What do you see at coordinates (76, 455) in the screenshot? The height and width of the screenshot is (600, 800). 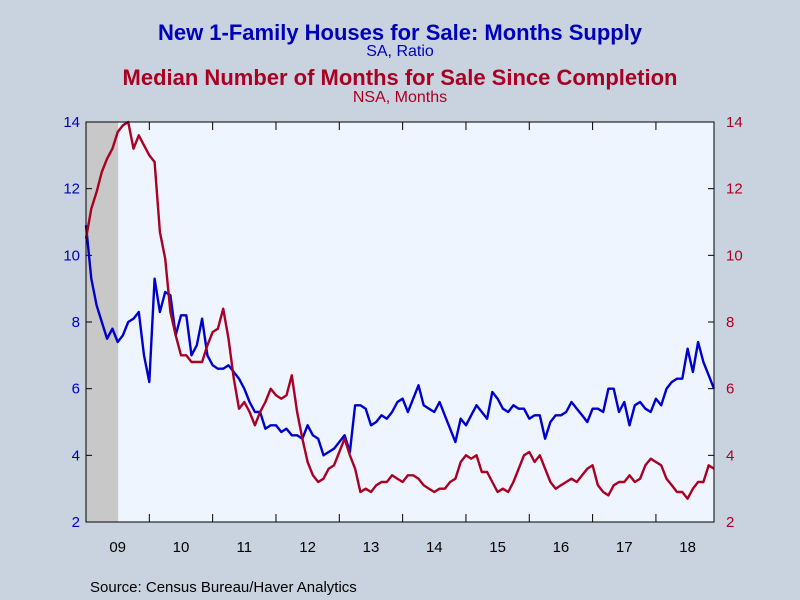 I see `left-tick-label: 4` at bounding box center [76, 455].